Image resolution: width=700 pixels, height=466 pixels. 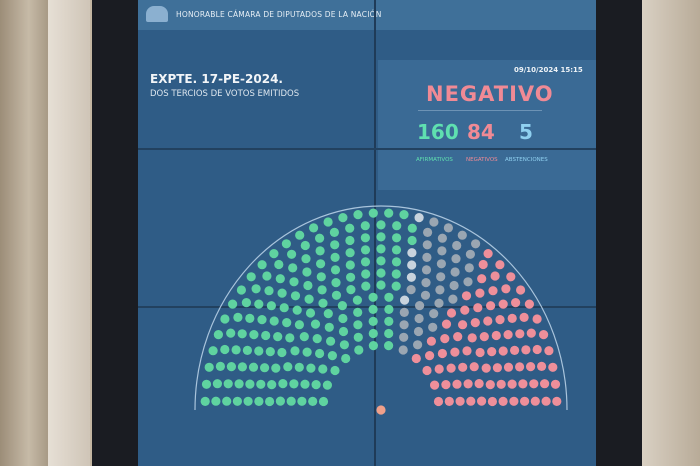 What do you see at coordinates (480, 110) in the screenshot?
I see `divider` at bounding box center [480, 110].